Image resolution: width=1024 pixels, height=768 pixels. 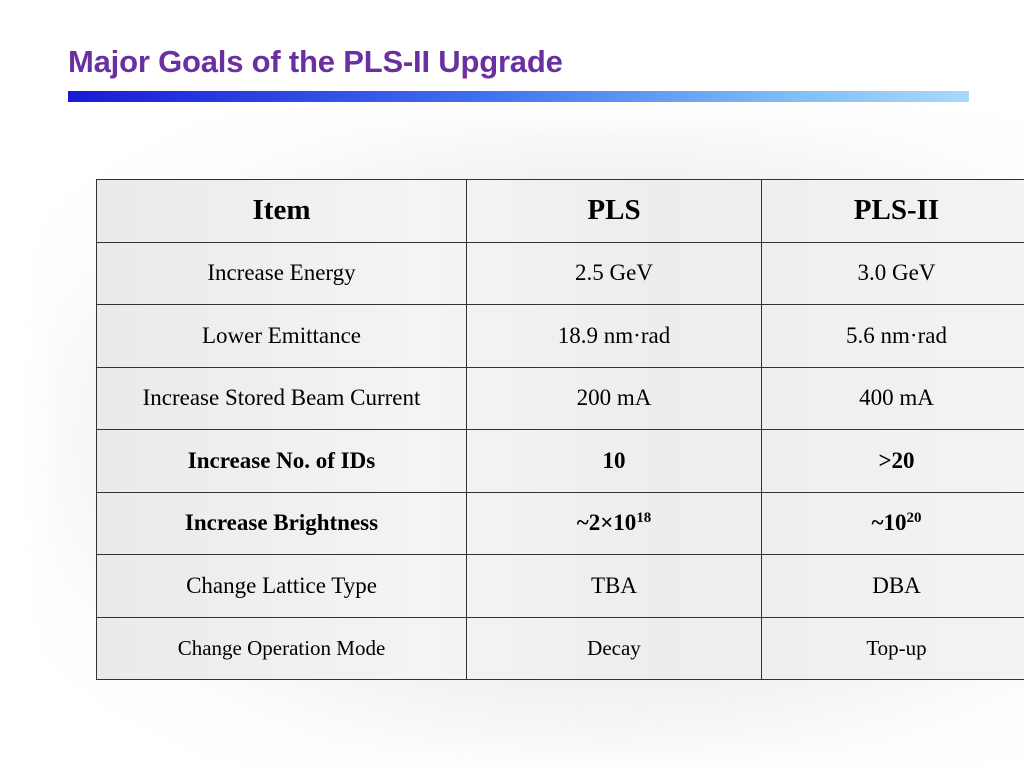 What do you see at coordinates (281, 398) in the screenshot?
I see `row-item: Increase Stored Beam Current` at bounding box center [281, 398].